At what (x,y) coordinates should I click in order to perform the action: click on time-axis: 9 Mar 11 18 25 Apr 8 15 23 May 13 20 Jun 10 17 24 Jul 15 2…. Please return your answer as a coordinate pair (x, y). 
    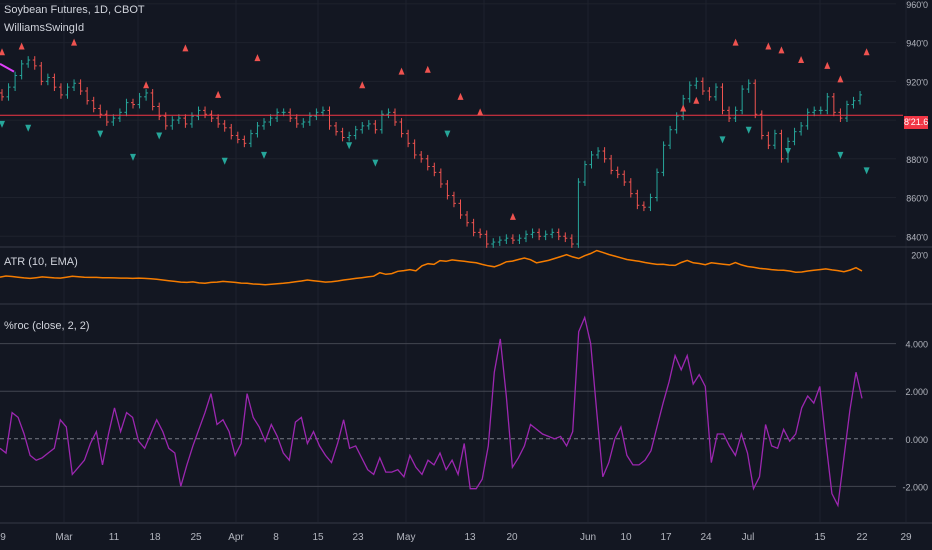
    Looking at the image, I should click on (456, 537).